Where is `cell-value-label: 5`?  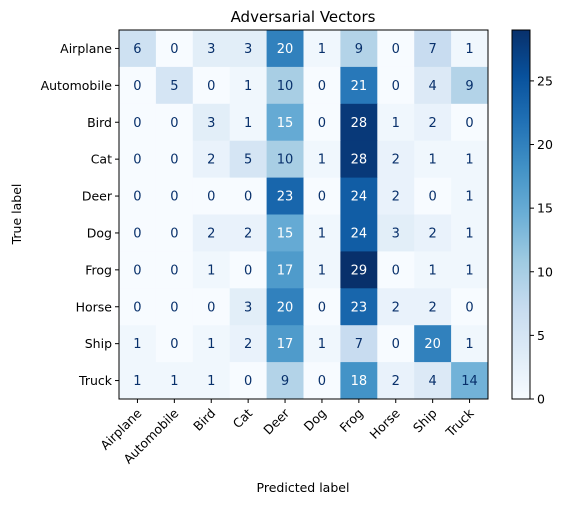
cell-value-label: 5 is located at coordinates (174, 86).